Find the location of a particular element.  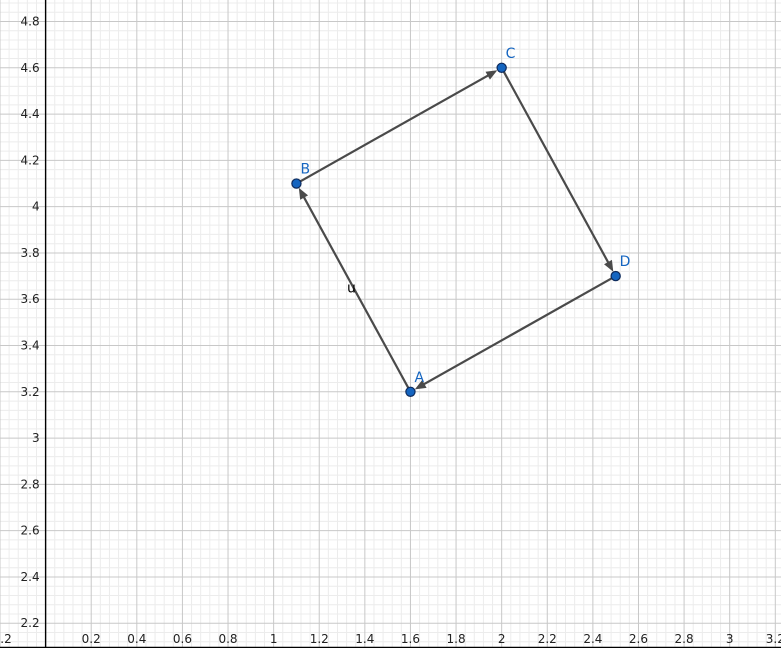

point-B is located at coordinates (296, 183).